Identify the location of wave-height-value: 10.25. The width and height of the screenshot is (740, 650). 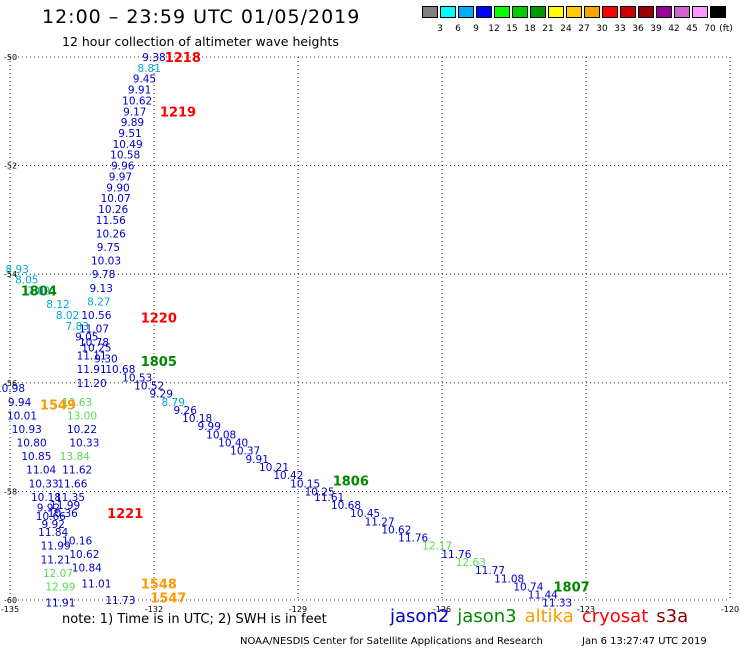
(320, 492).